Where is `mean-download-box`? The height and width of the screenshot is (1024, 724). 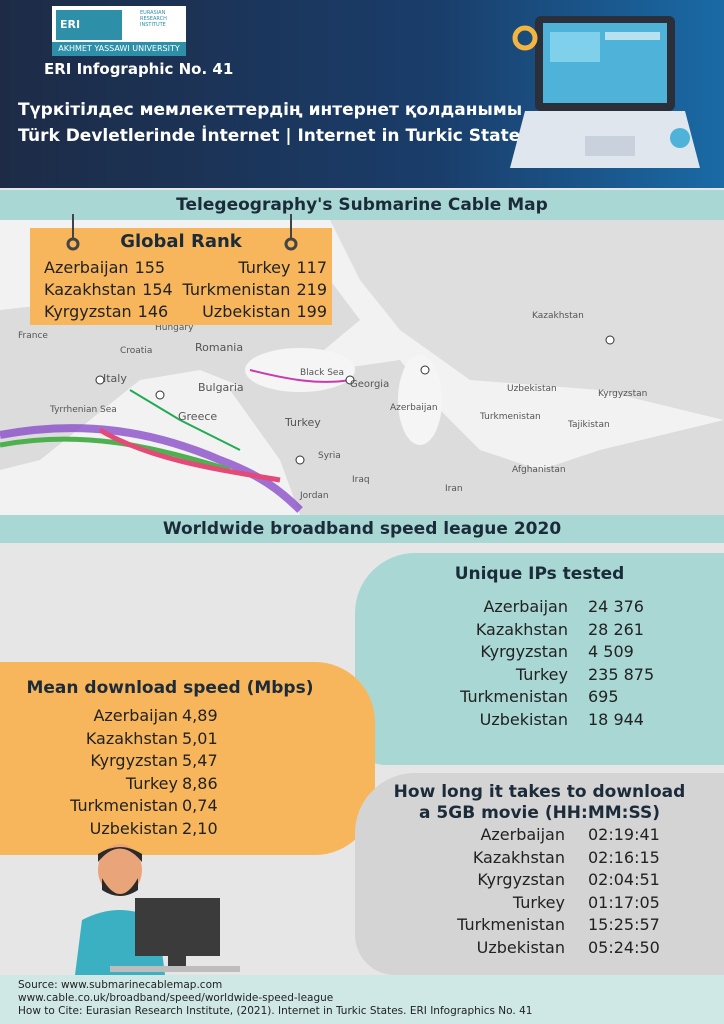
mean-download-box is located at coordinates (187, 758).